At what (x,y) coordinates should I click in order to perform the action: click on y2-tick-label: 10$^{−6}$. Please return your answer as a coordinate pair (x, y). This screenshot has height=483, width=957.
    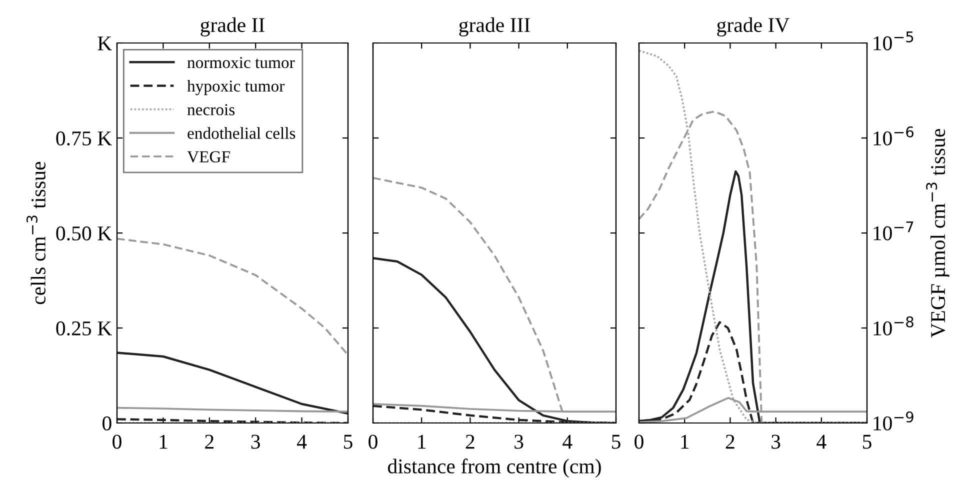
    Looking at the image, I should click on (894, 136).